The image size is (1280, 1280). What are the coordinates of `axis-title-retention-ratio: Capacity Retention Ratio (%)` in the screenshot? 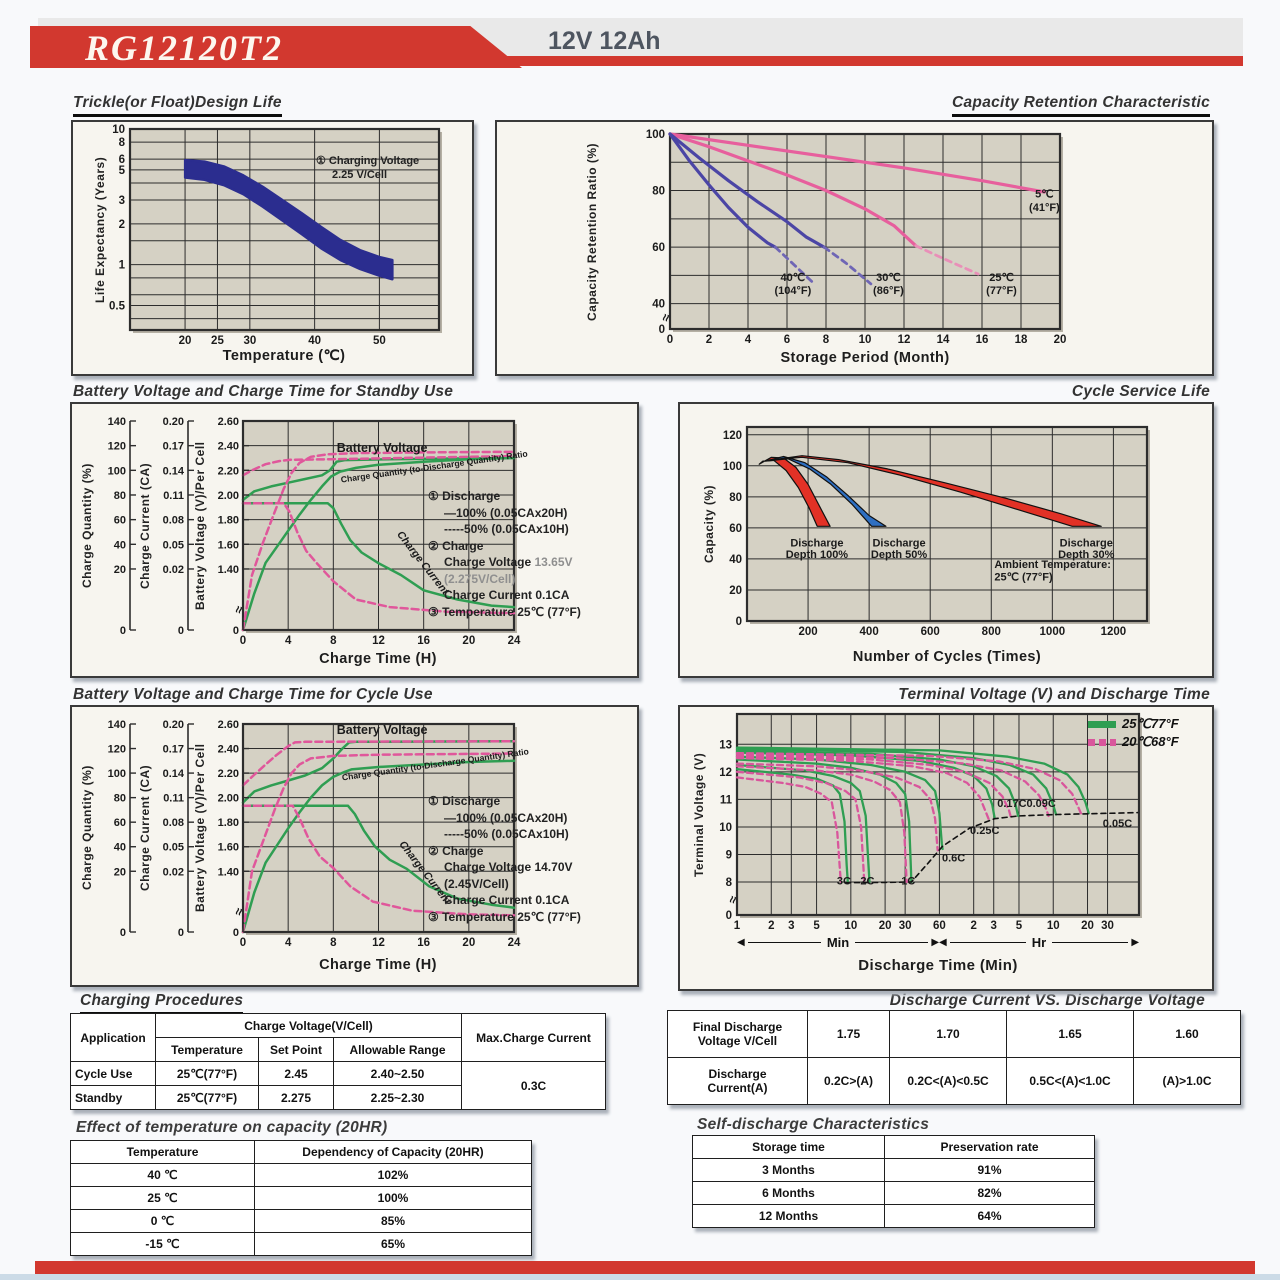 It's located at (592, 231).